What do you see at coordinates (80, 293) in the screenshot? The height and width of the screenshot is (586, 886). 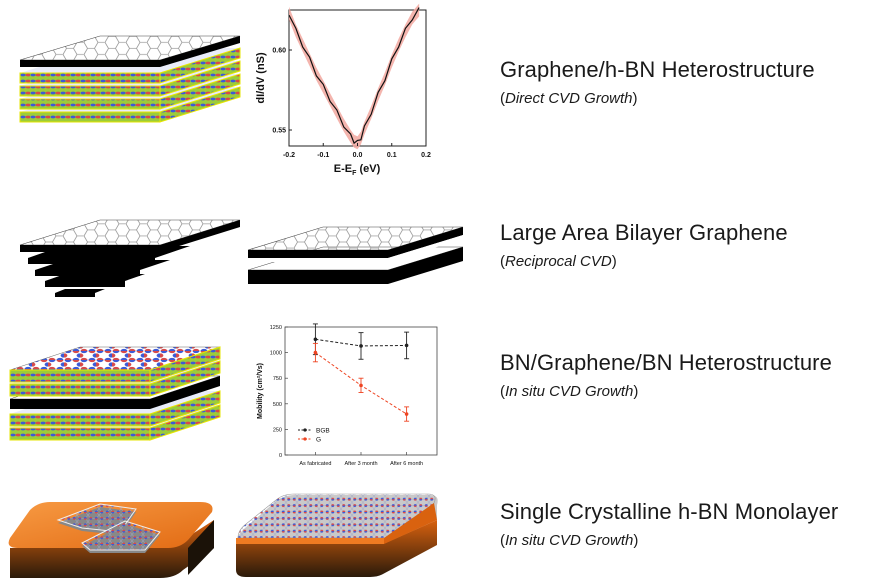 I see `graphene-step-layer` at bounding box center [80, 293].